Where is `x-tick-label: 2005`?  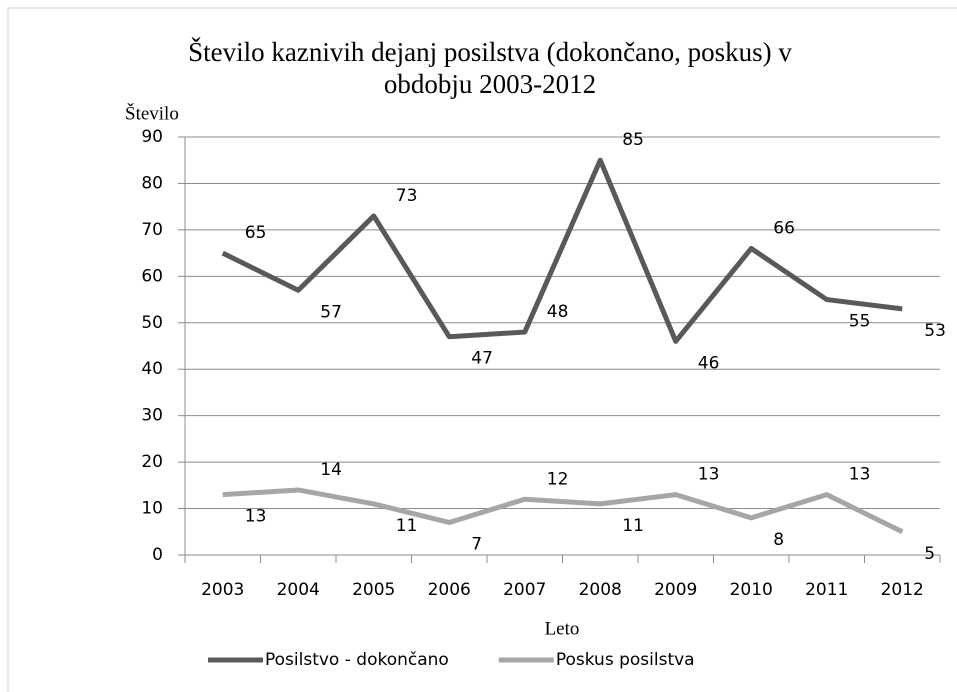 x-tick-label: 2005 is located at coordinates (373, 590).